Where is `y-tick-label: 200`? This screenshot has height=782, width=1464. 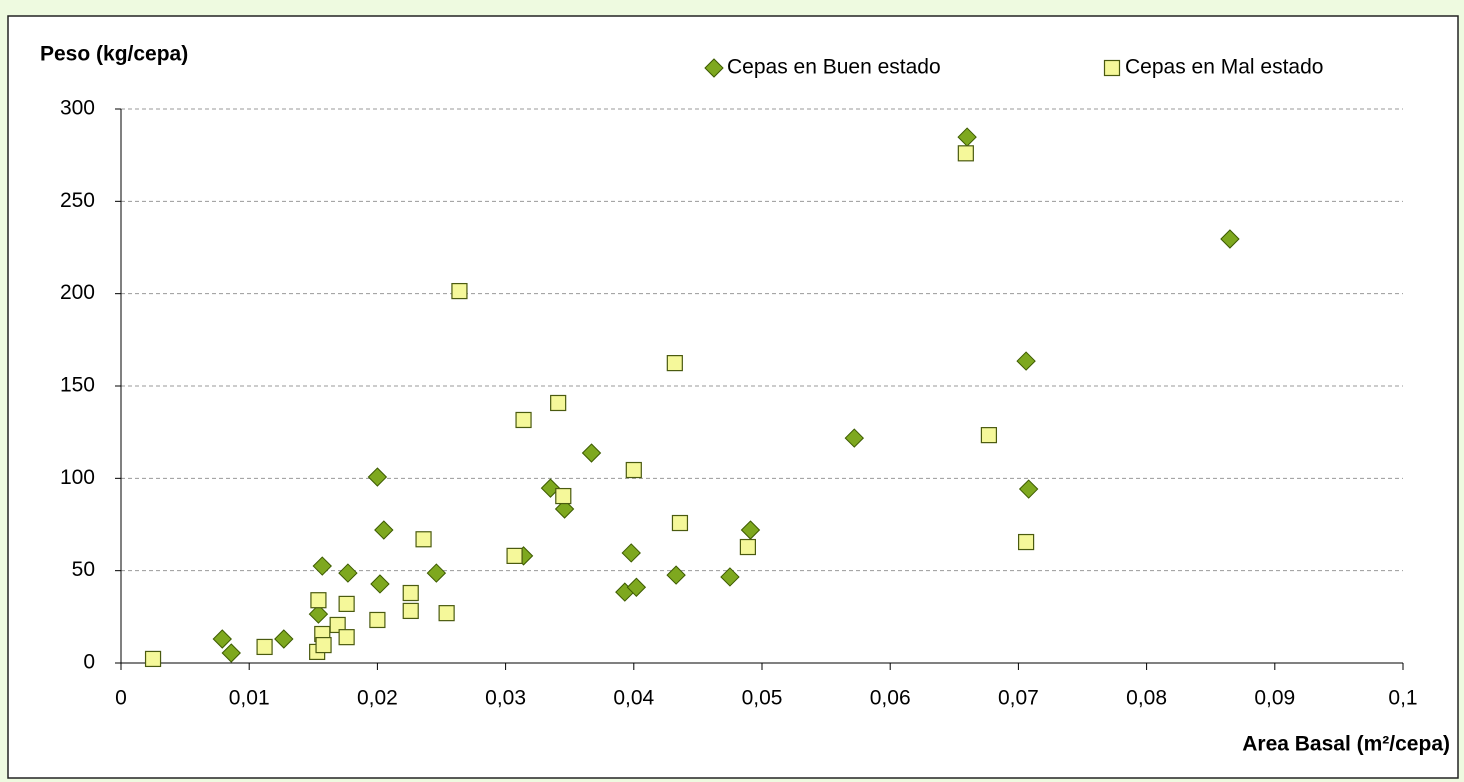
y-tick-label: 200 is located at coordinates (77, 292).